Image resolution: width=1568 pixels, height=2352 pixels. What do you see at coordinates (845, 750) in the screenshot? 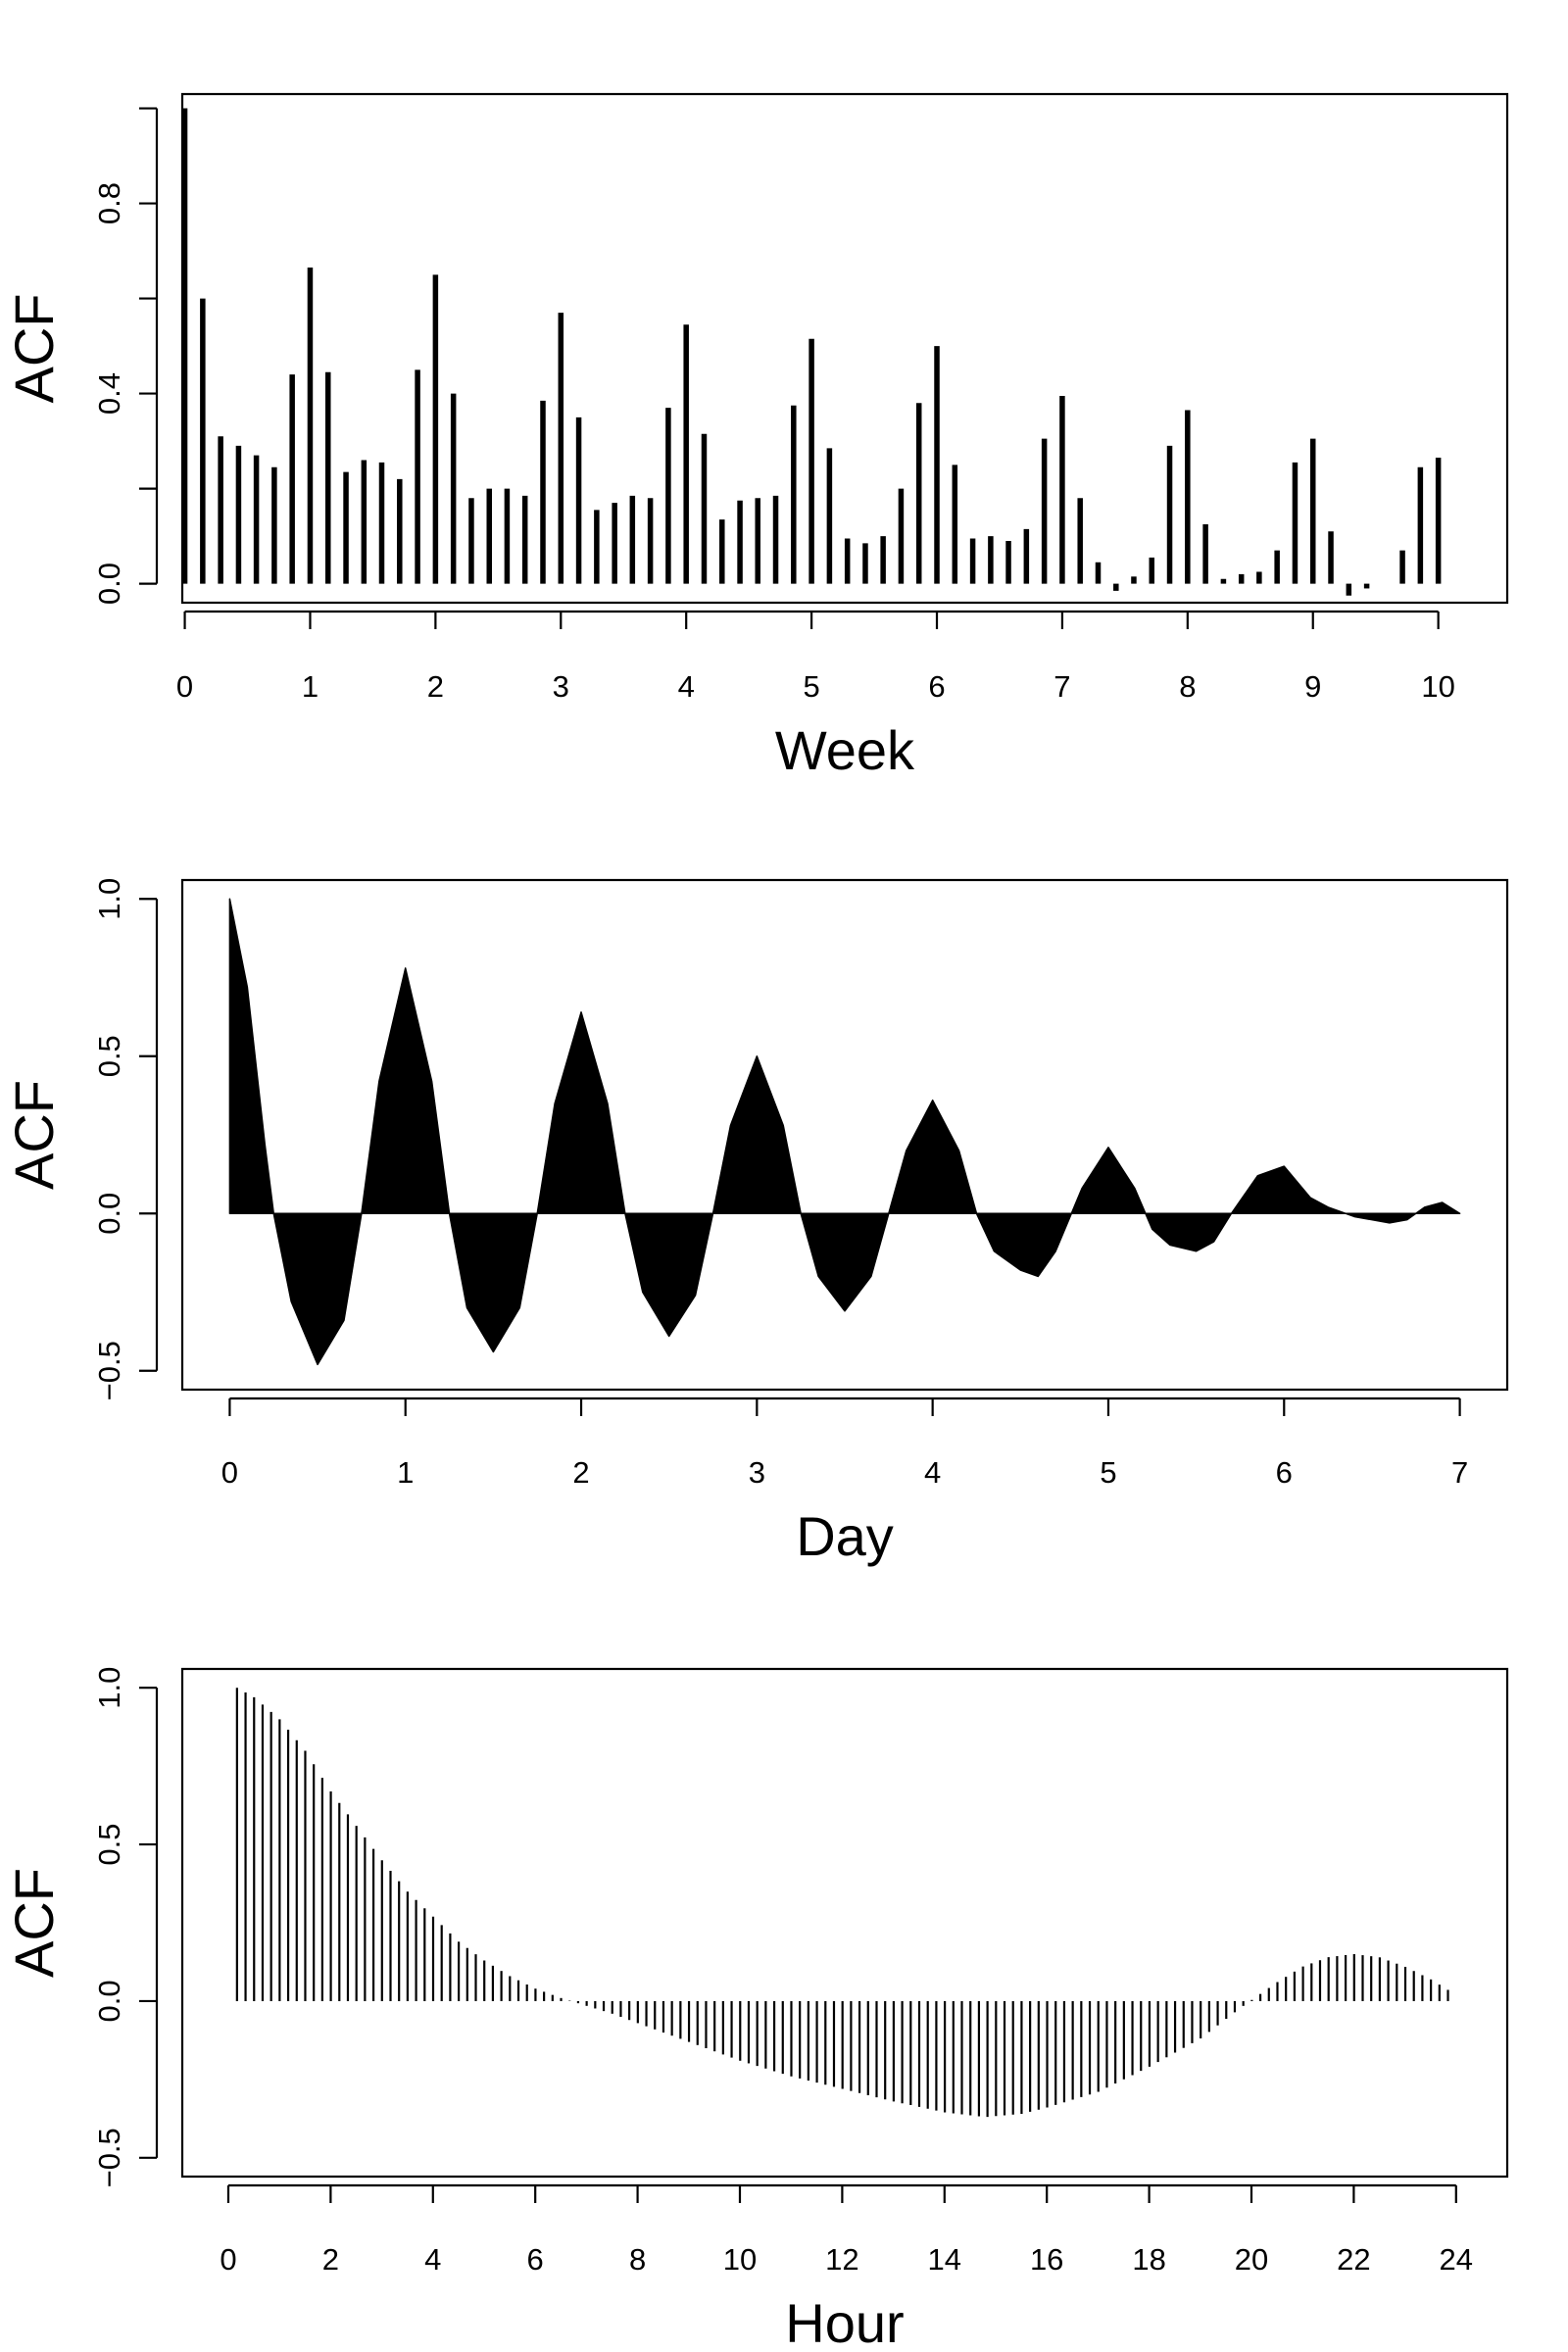
I see `x-axis-title: Week` at bounding box center [845, 750].